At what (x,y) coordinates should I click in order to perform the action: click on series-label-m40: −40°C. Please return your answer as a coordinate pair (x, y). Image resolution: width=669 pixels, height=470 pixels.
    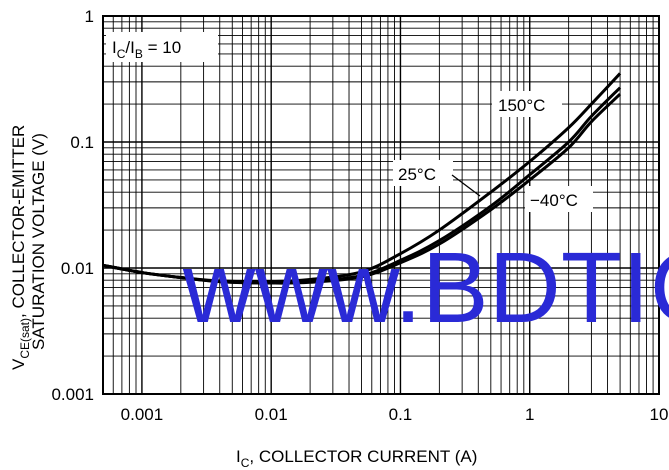
    Looking at the image, I should click on (554, 200).